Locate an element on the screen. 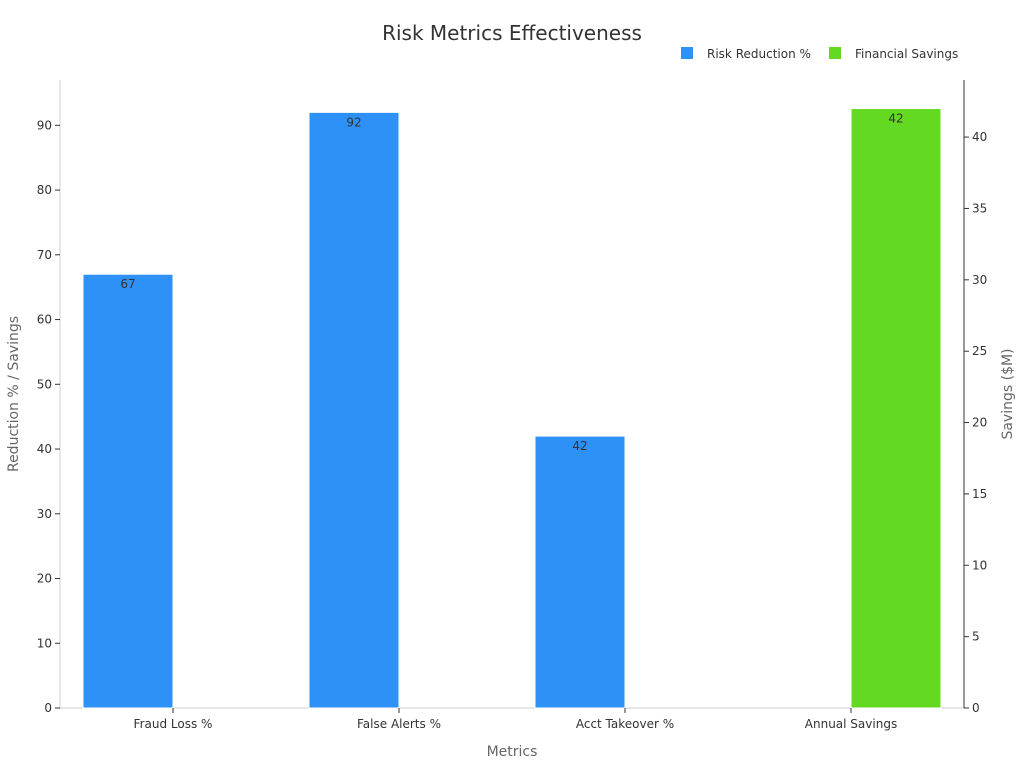  x-tick-label: Fraud Loss % is located at coordinates (173, 724).